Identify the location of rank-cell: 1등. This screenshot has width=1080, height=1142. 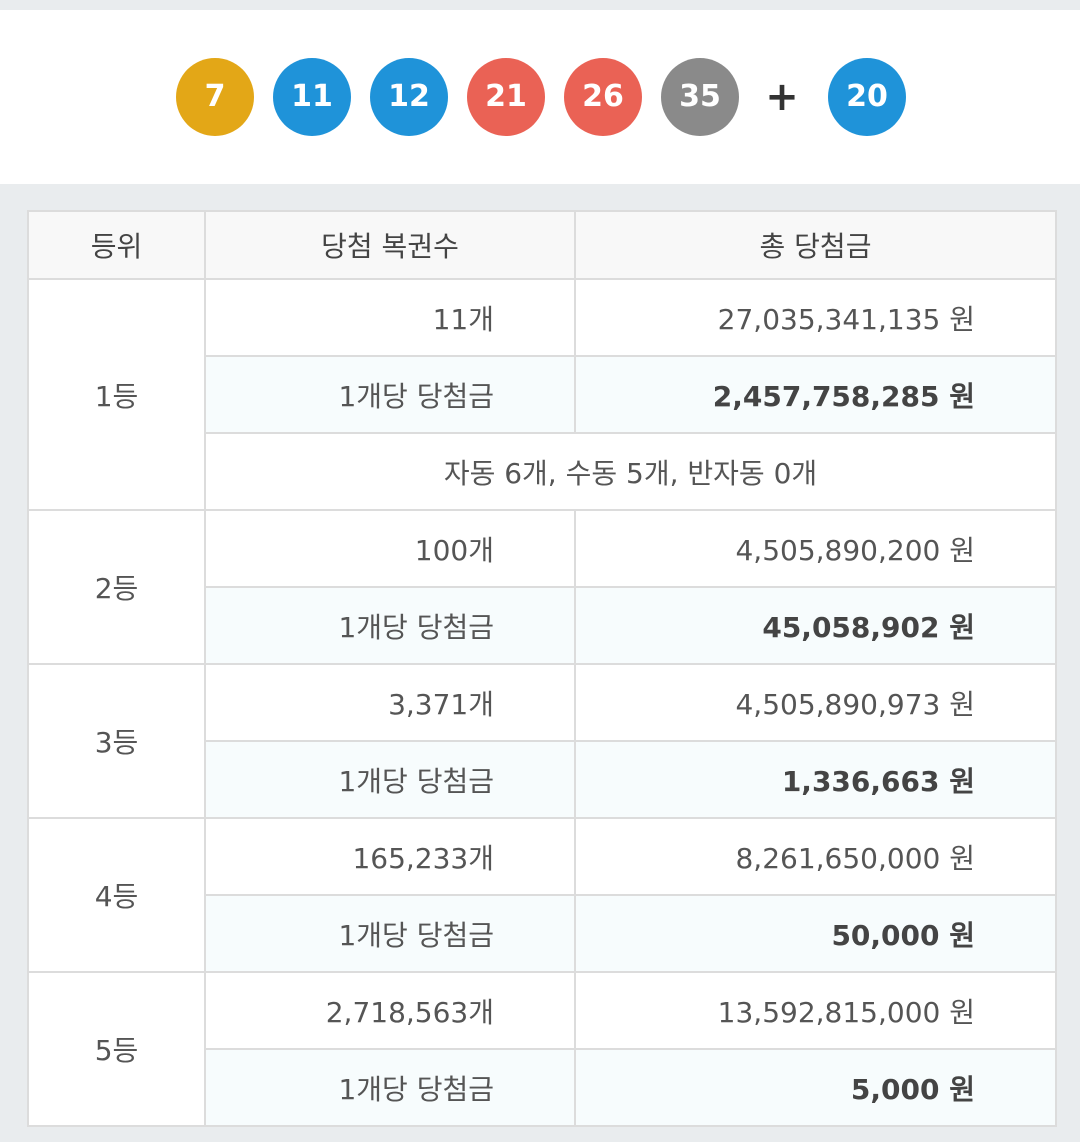
(116, 394).